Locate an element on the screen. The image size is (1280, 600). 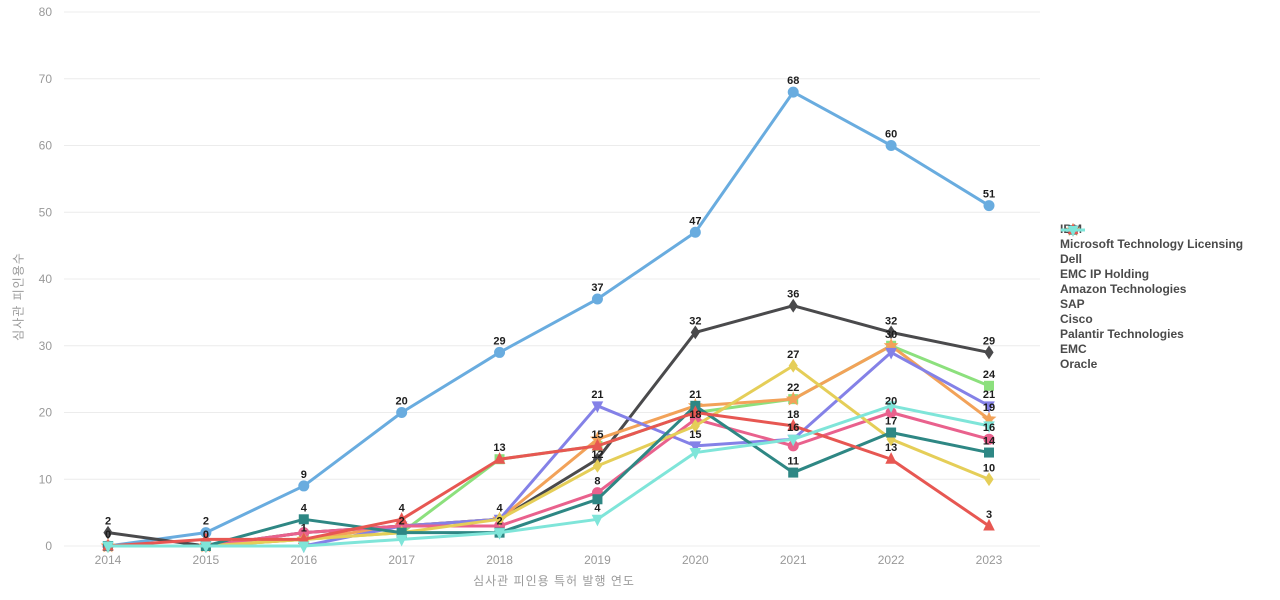
legend-item-cisco: Cisco is located at coordinates (1151, 274).